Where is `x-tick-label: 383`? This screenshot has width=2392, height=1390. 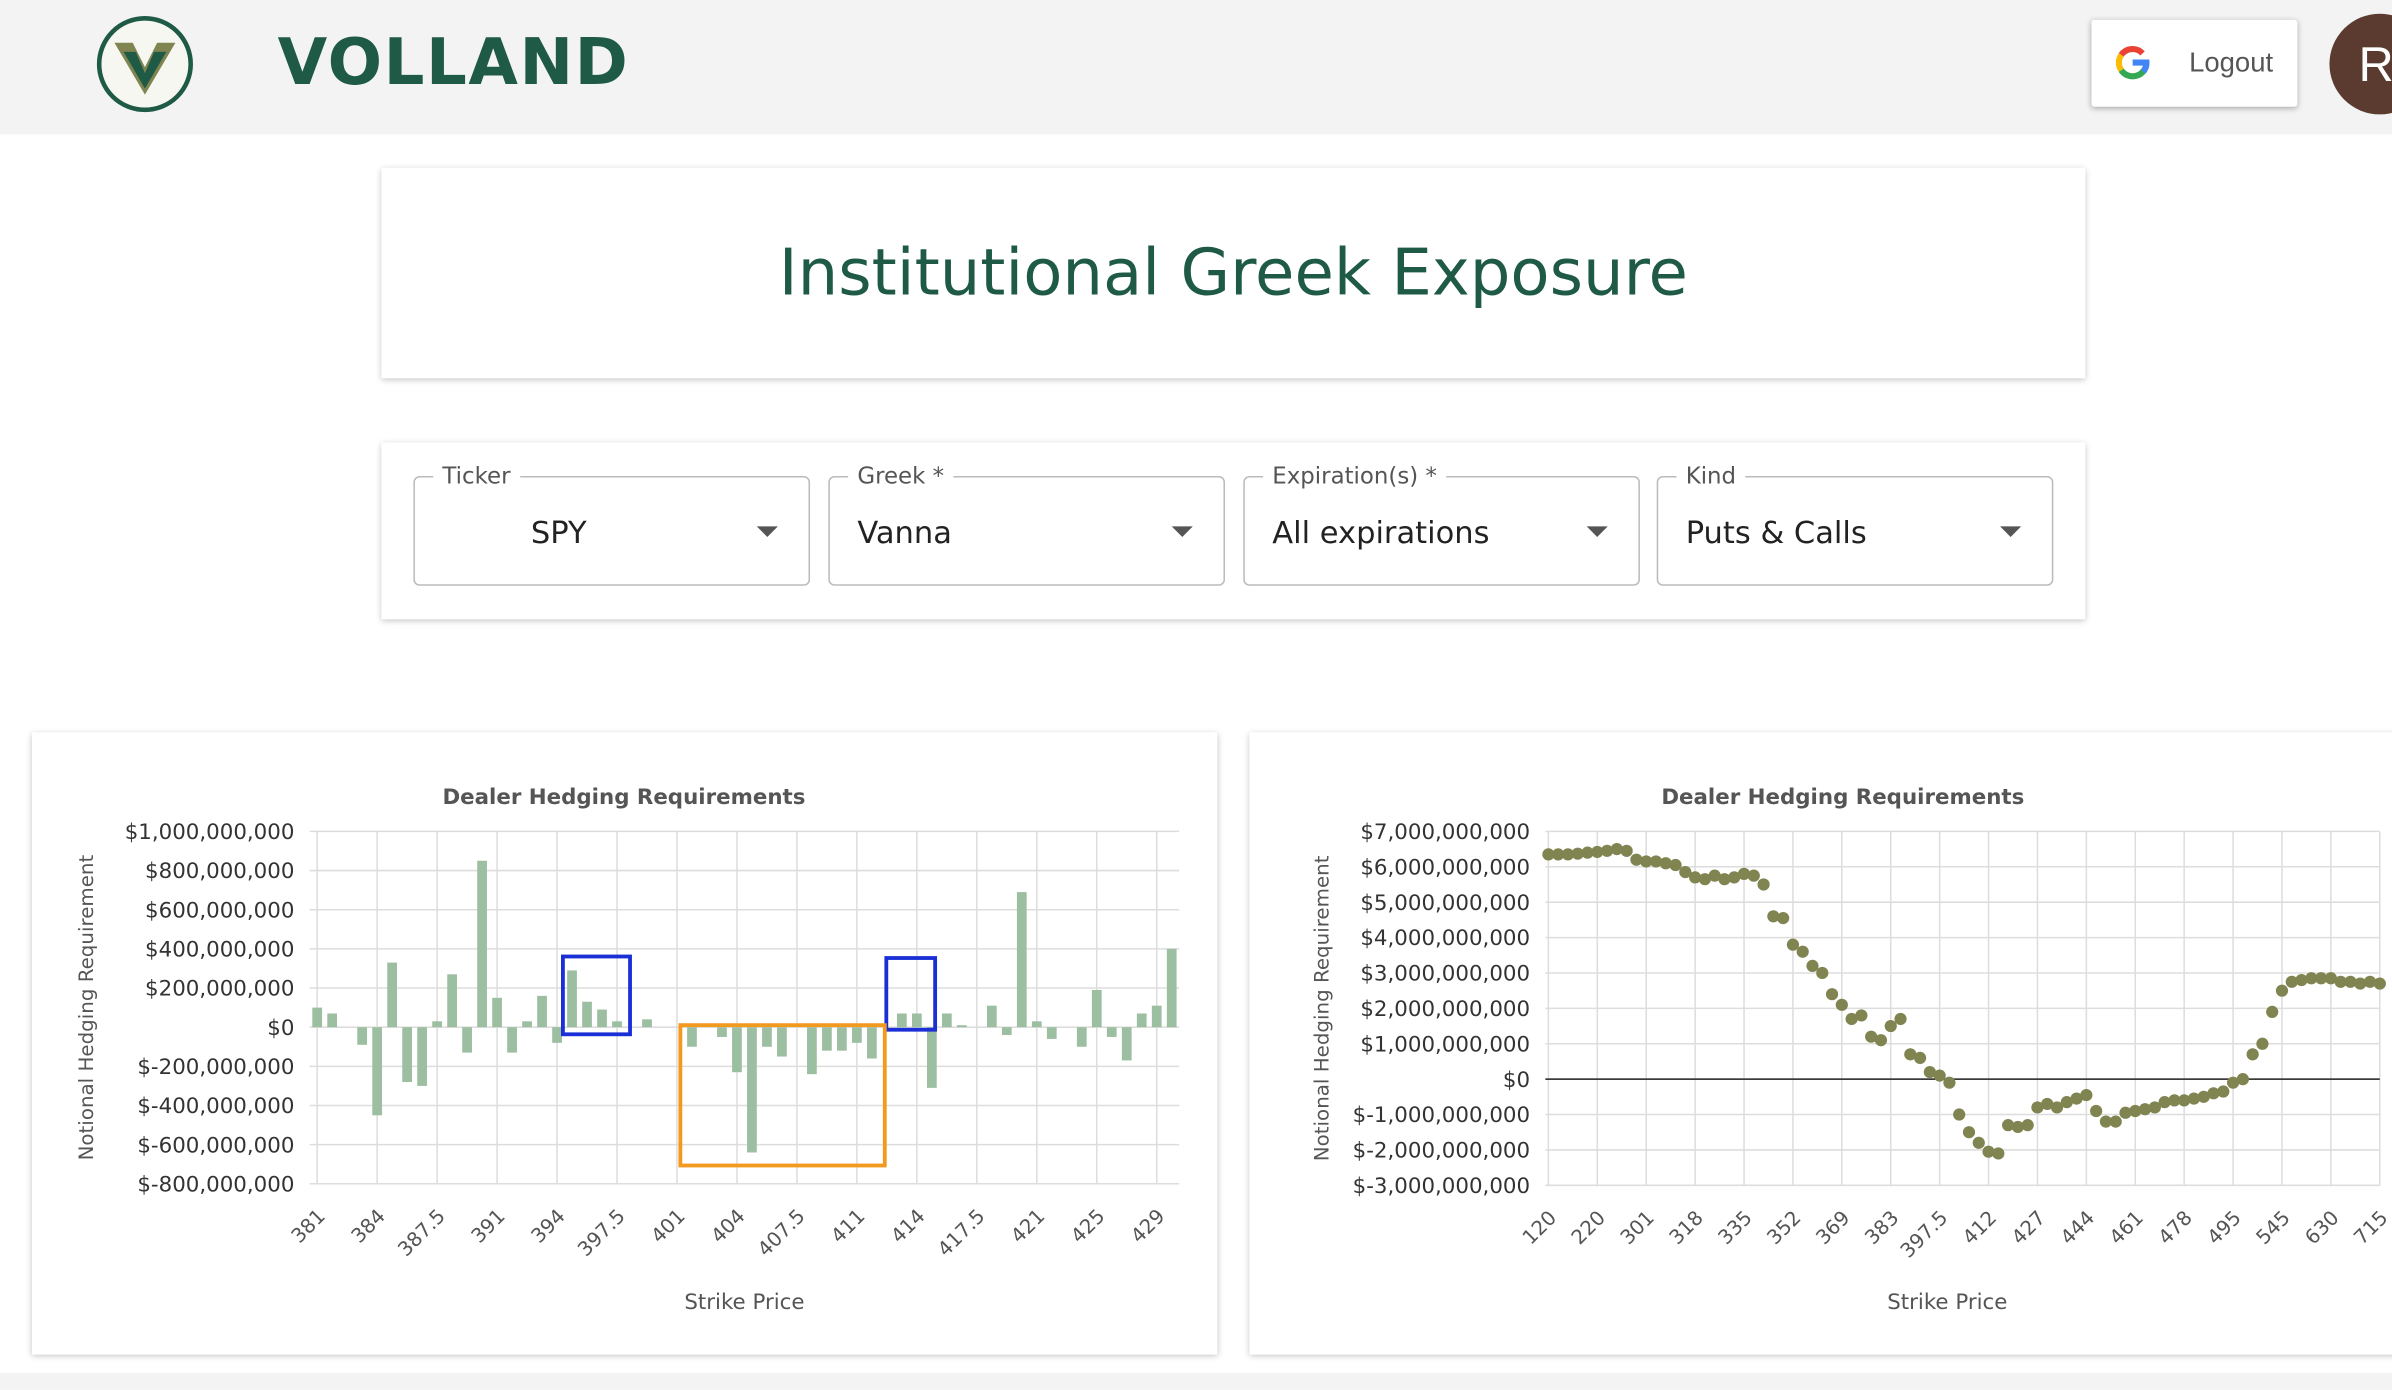
x-tick-label: 383 is located at coordinates (1881, 1227).